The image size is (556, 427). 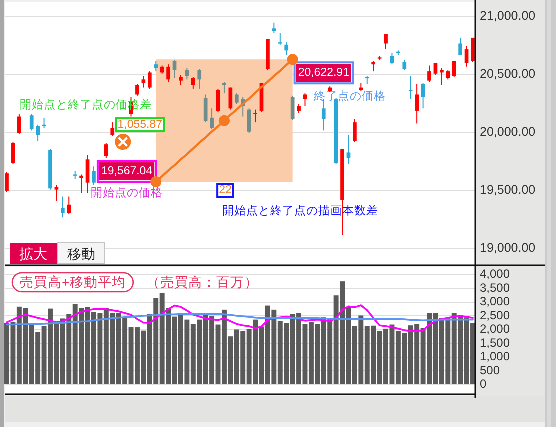 I want to click on text: 20,000.00, so click(x=508, y=131).